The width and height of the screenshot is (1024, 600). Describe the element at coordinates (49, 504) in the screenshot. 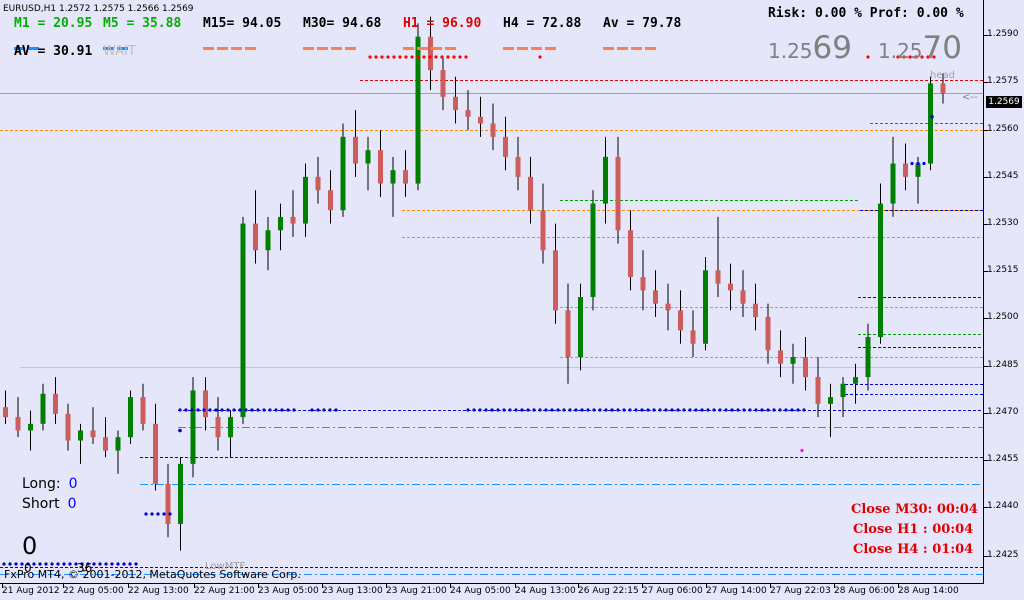

I see `short-position-readout: Short 0` at that location.